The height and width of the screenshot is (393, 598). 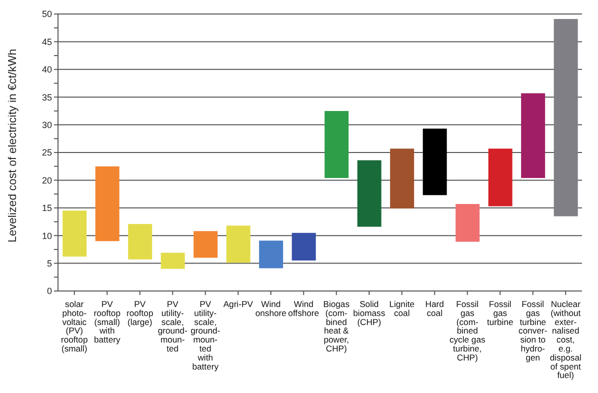 What do you see at coordinates (140, 313) in the screenshot?
I see `x-tick-label: PV rooftop (large)` at bounding box center [140, 313].